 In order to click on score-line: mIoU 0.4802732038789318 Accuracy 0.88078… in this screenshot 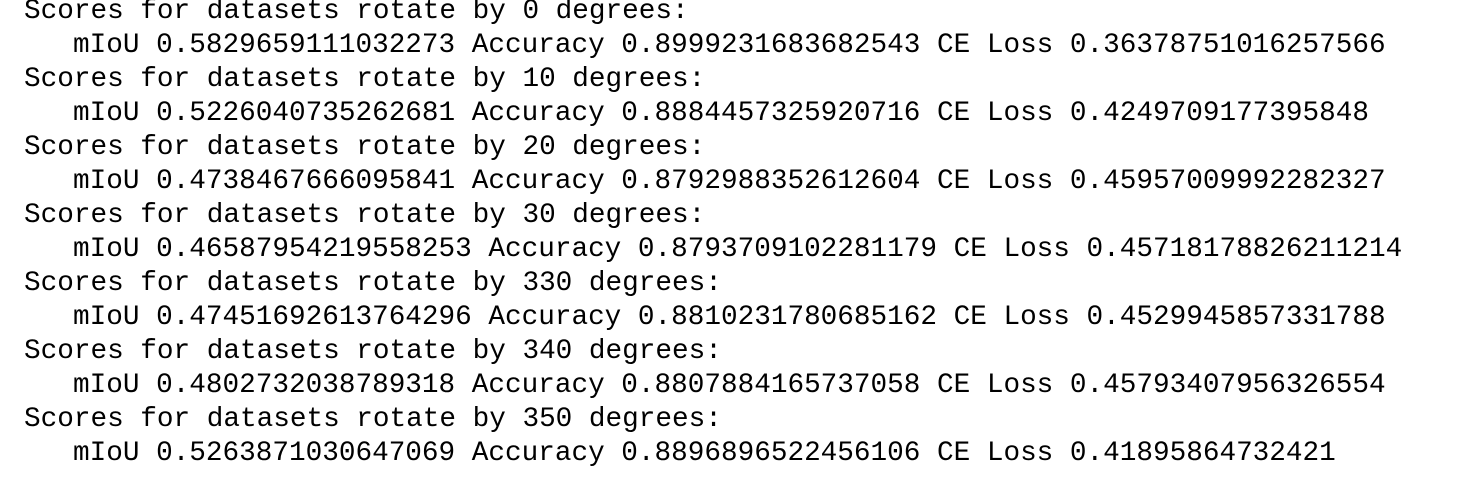, I will do `click(729, 385)`.